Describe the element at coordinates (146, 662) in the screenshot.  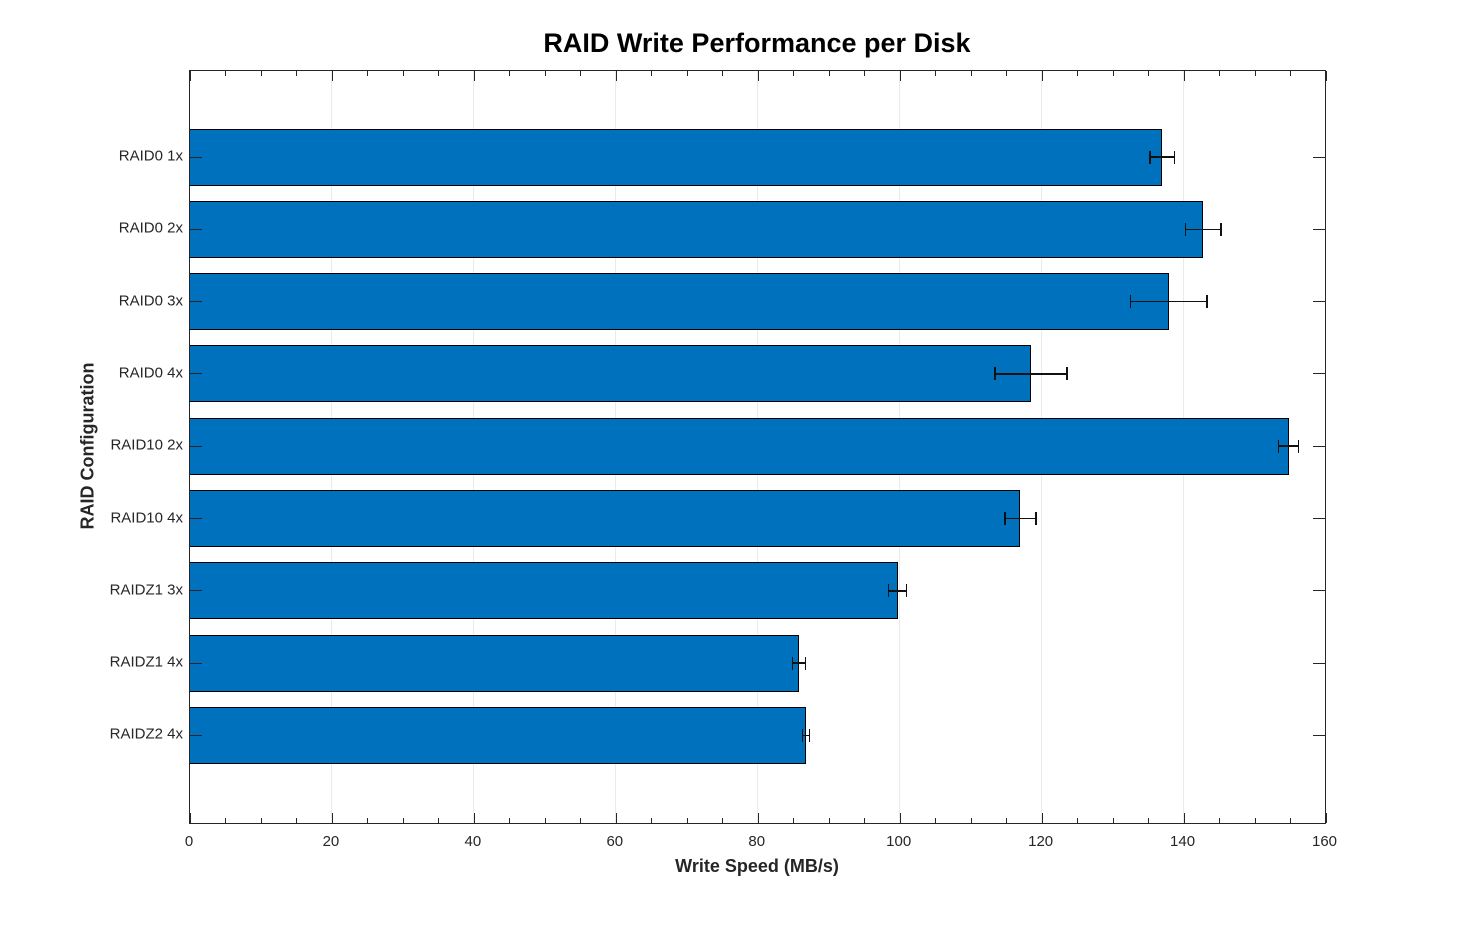
I see `y-tick-label-raidz1-4x: RAIDZ1 4x` at that location.